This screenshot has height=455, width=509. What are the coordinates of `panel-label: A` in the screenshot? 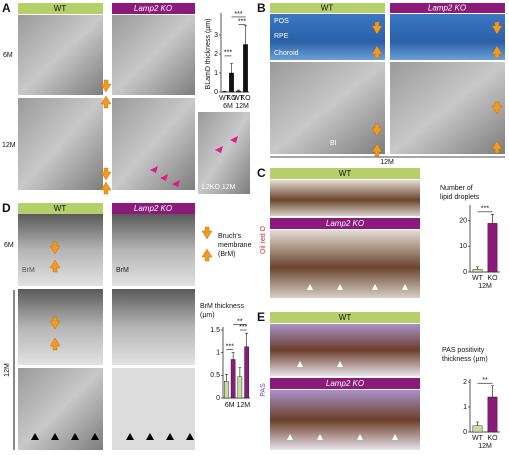 It's located at (6, 8).